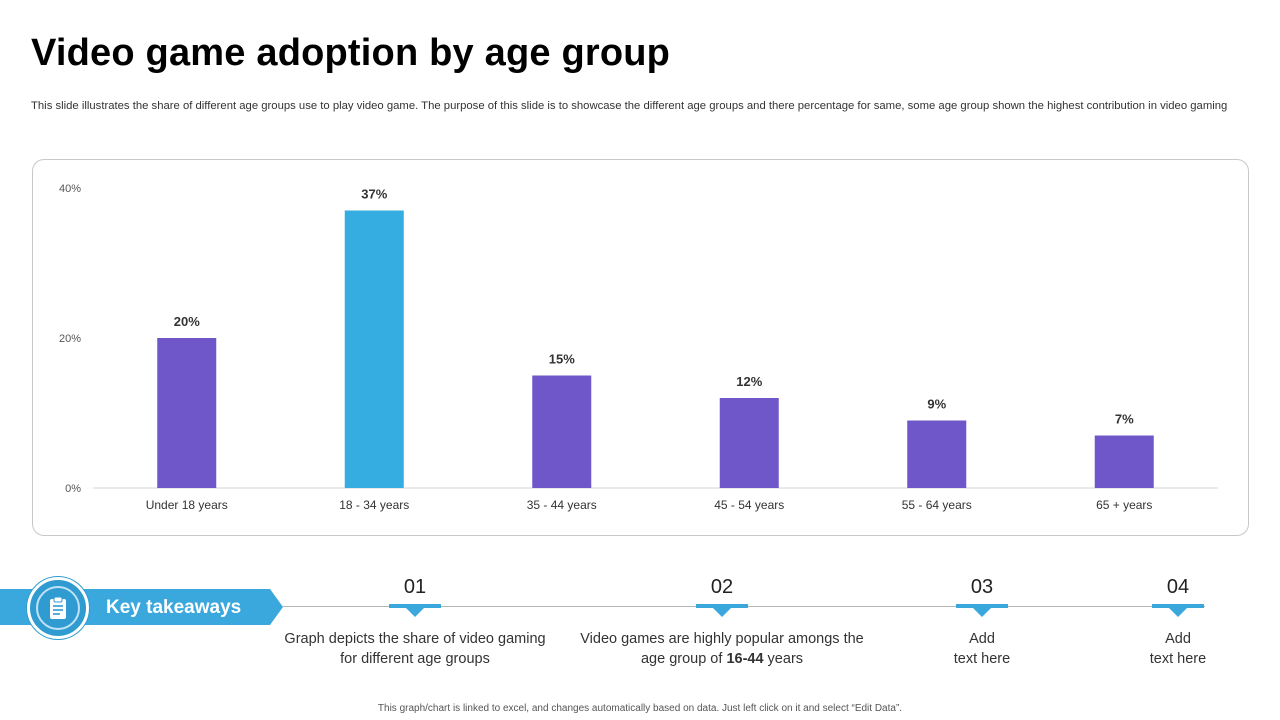 The image size is (1280, 720). What do you see at coordinates (937, 505) in the screenshot?
I see `x-category-label: 55 - 64 years` at bounding box center [937, 505].